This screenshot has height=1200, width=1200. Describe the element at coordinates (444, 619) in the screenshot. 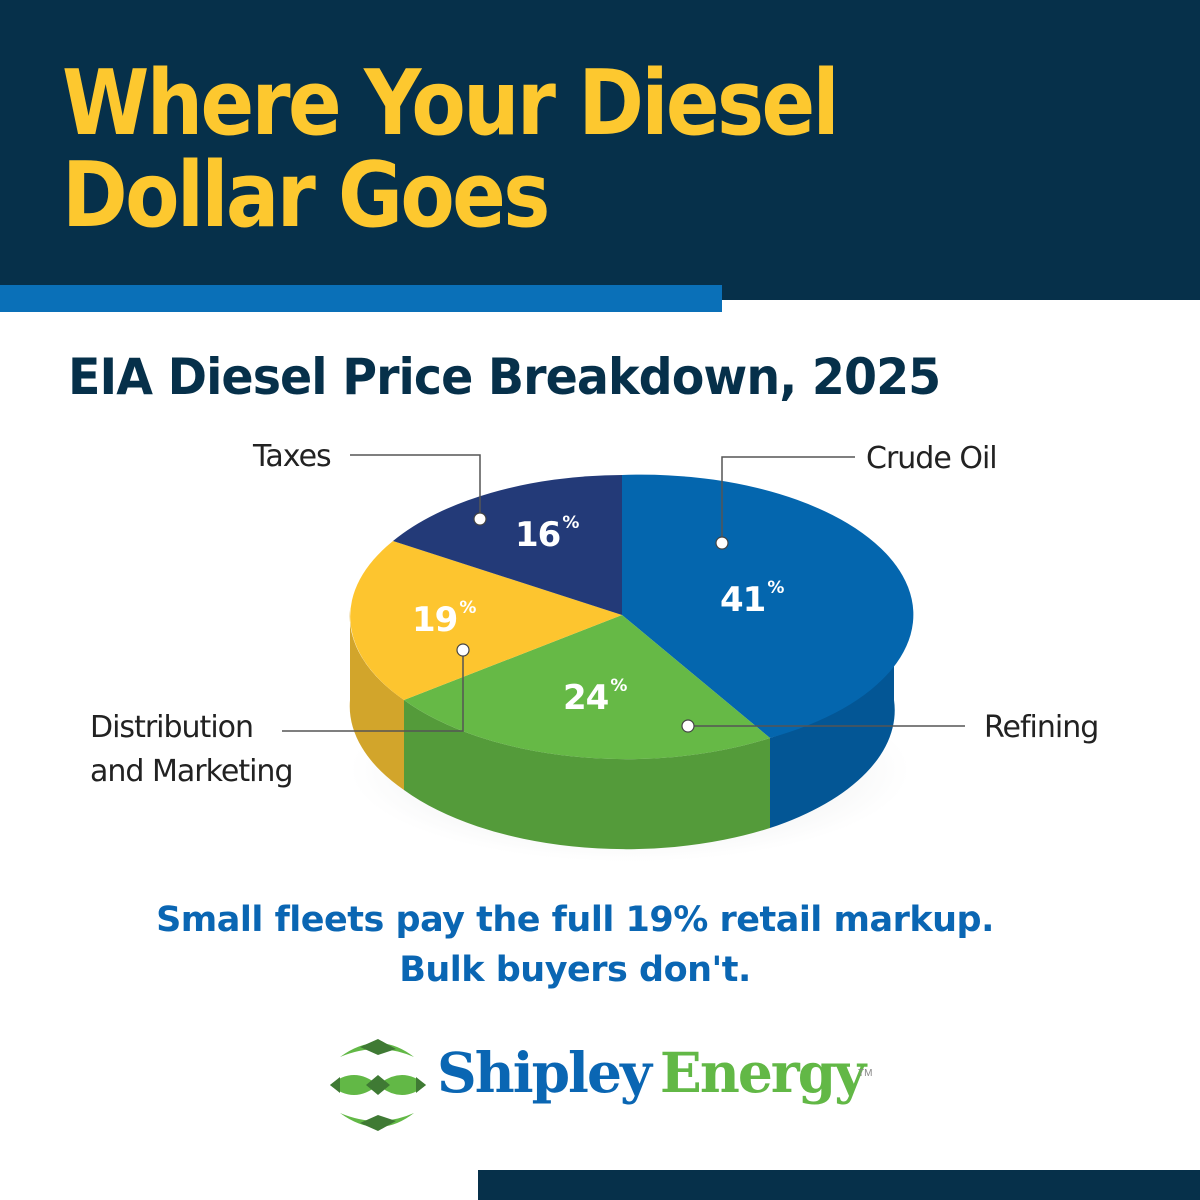

I see `value-label-distribution: 19%` at that location.